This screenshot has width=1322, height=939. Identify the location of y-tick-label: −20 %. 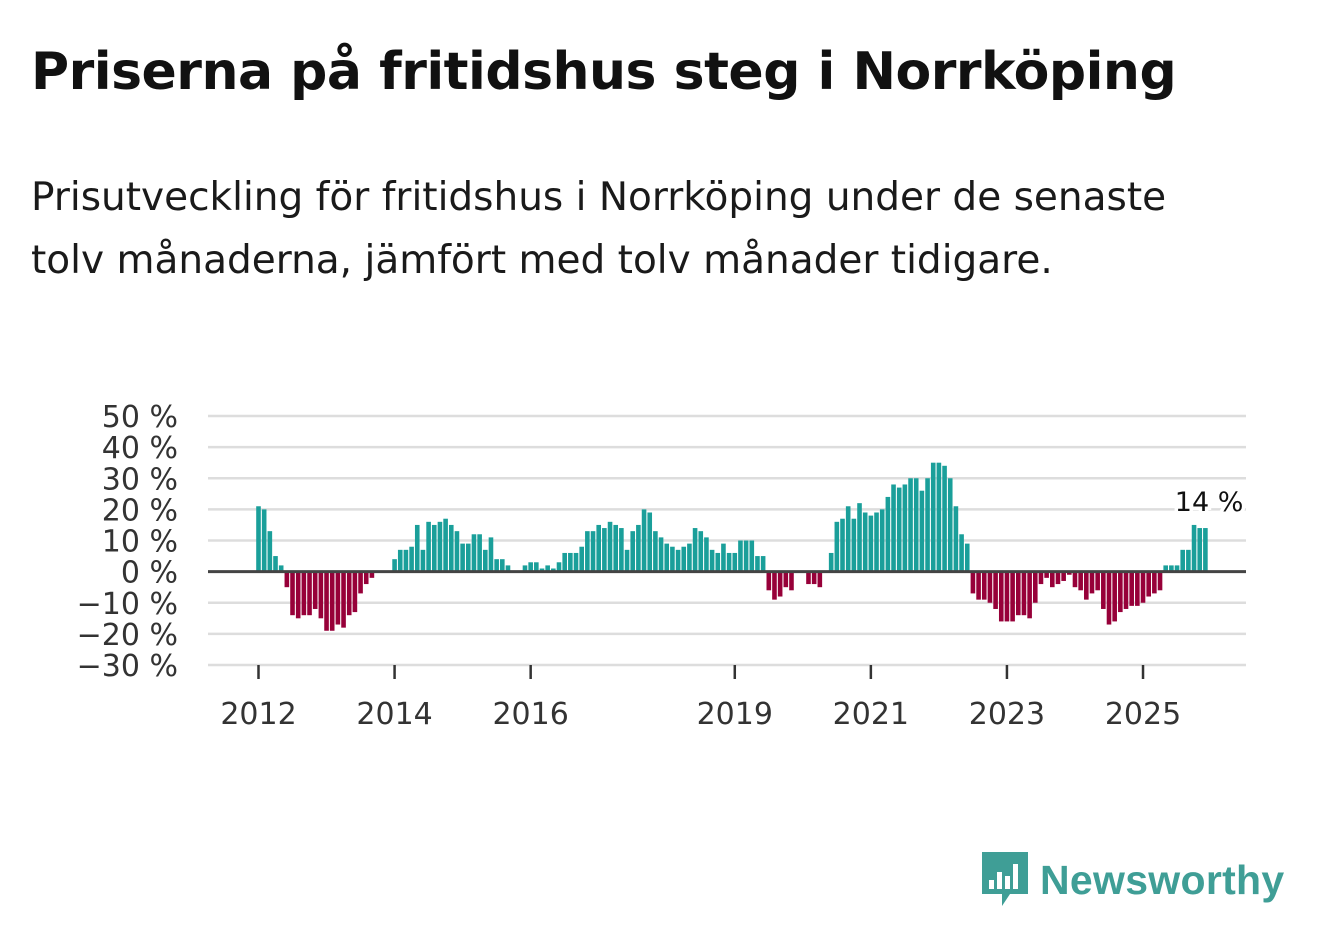
(127, 635).